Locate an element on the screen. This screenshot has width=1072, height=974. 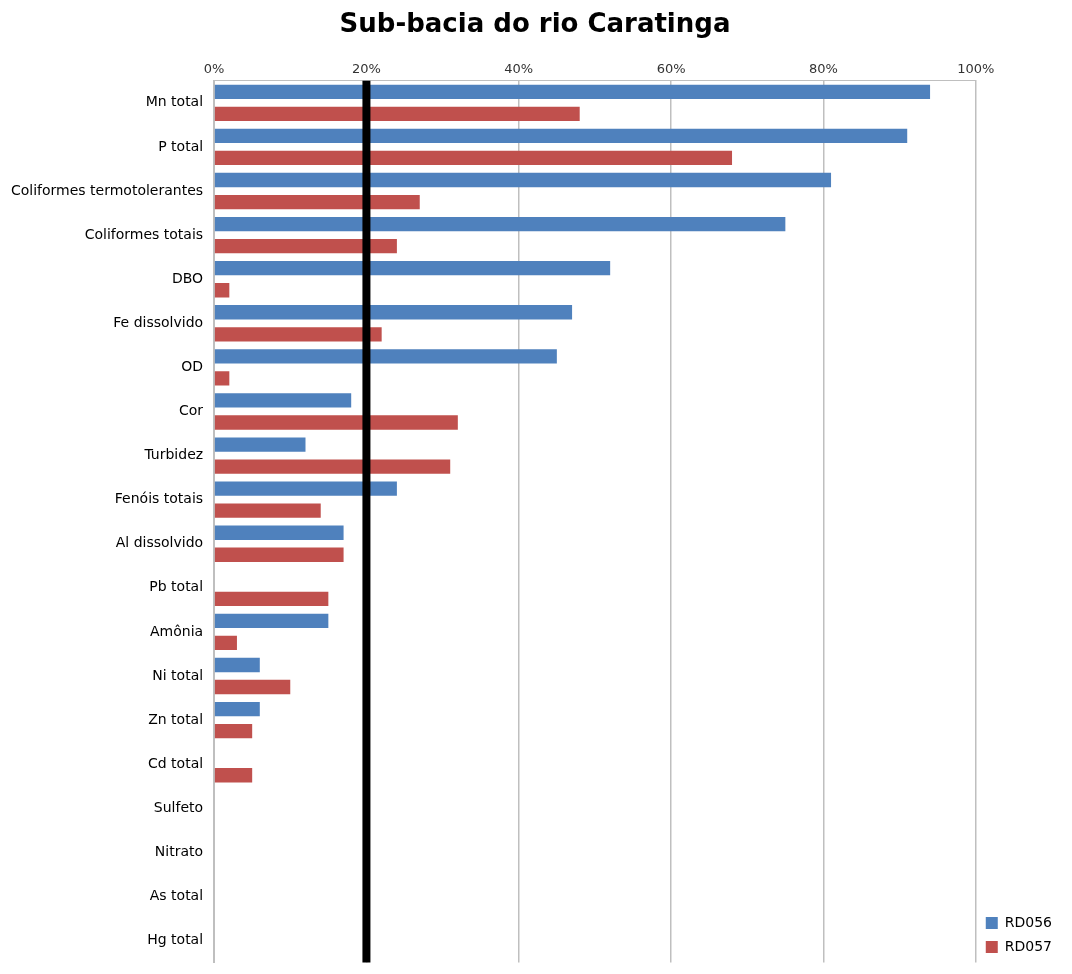
y-tick-label: Pb total is located at coordinates (176, 586).